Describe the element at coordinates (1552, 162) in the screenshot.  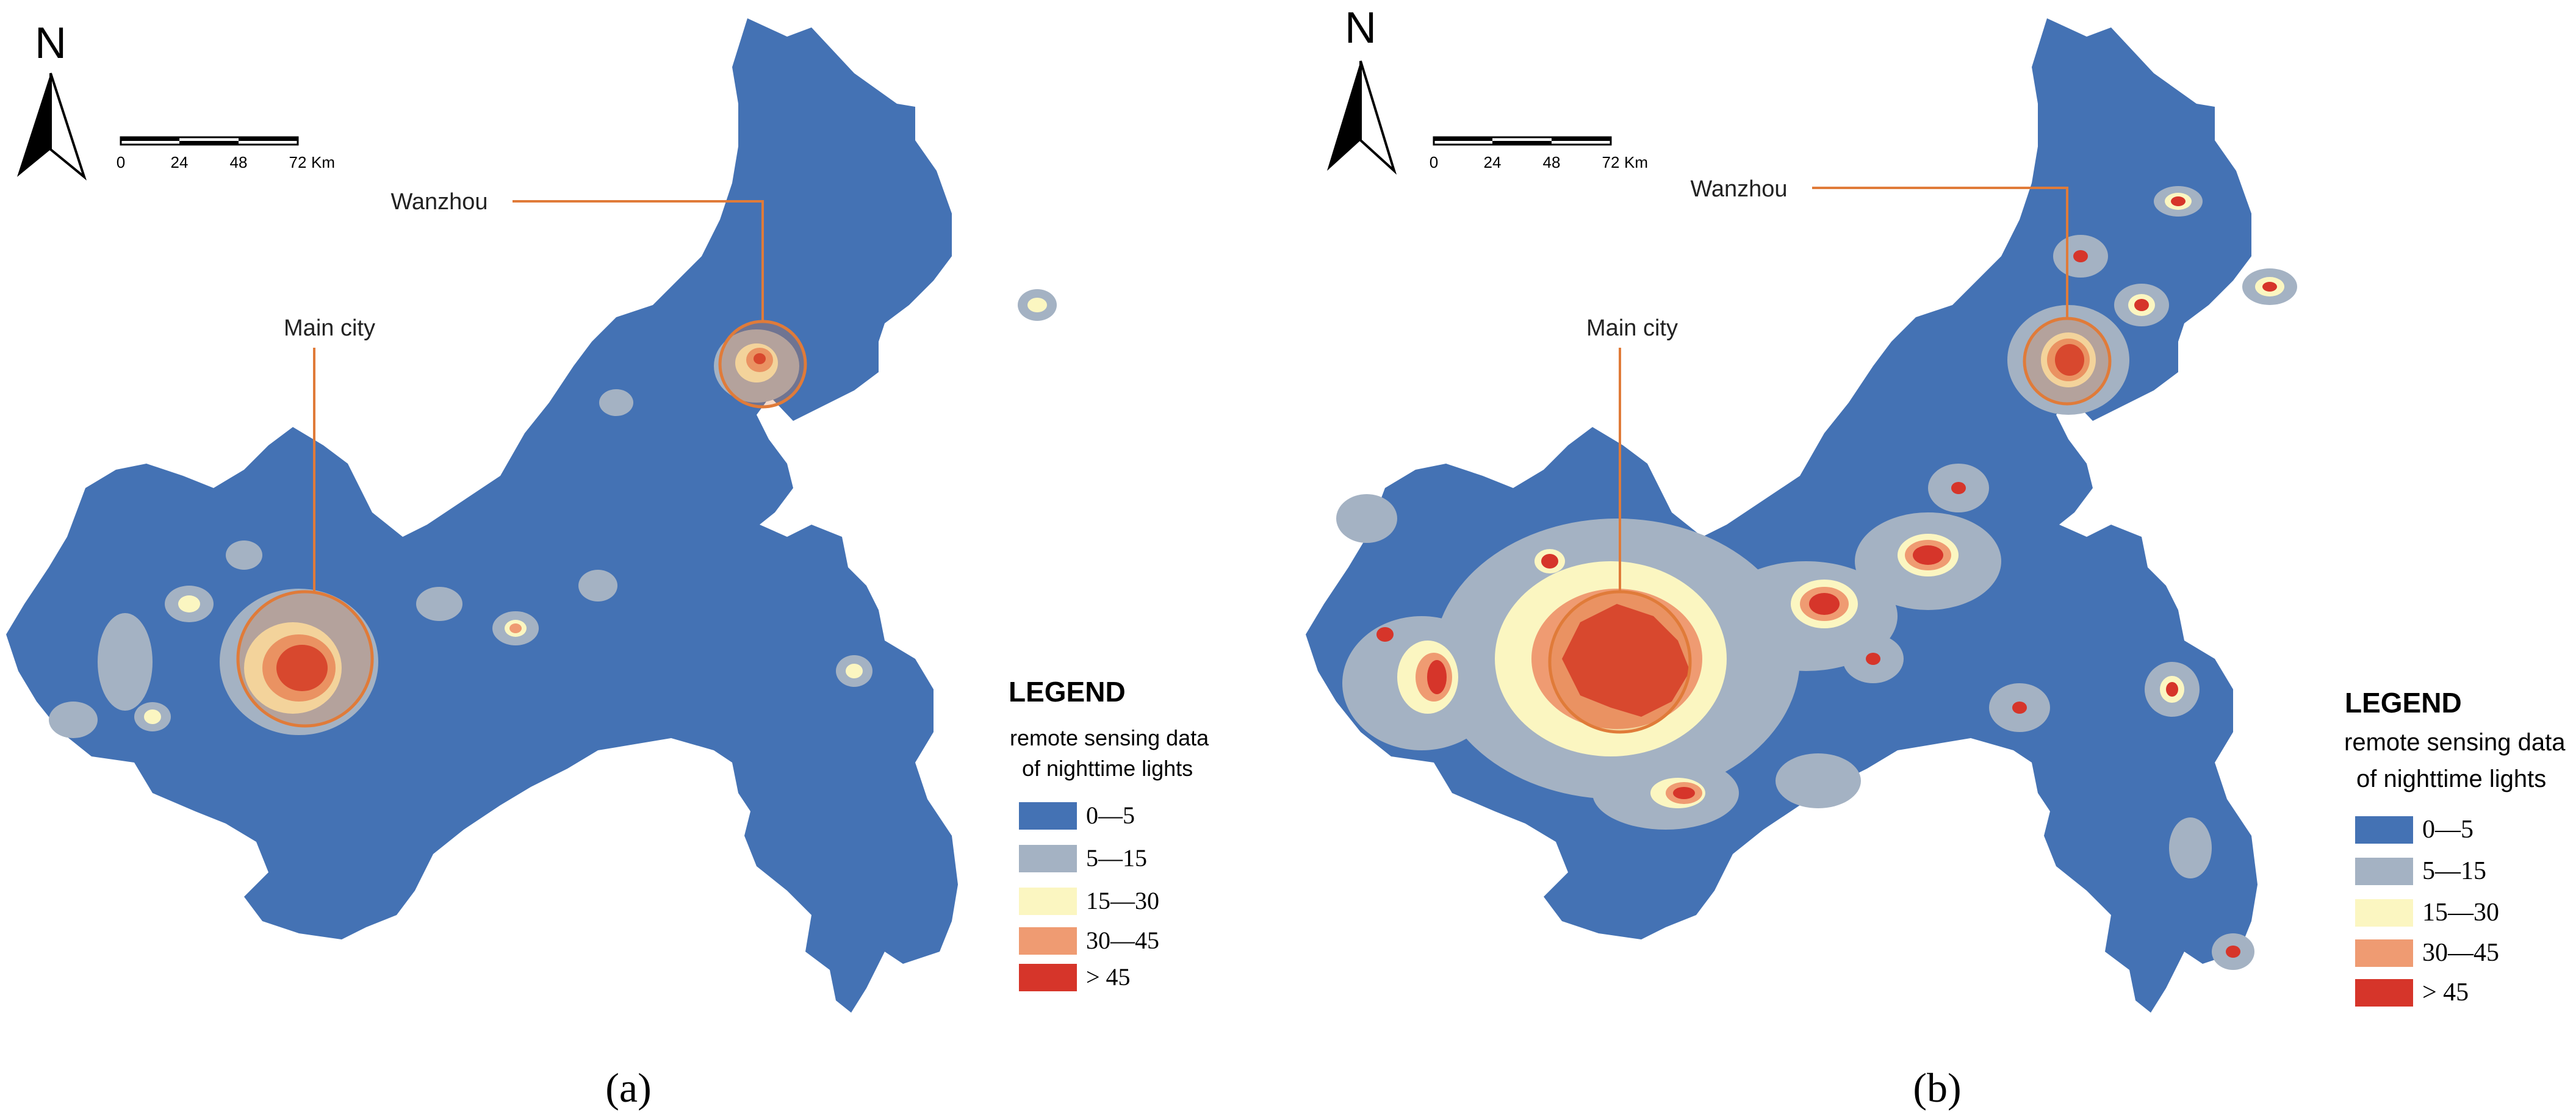
I see `scale-tick-48-b: 48` at that location.